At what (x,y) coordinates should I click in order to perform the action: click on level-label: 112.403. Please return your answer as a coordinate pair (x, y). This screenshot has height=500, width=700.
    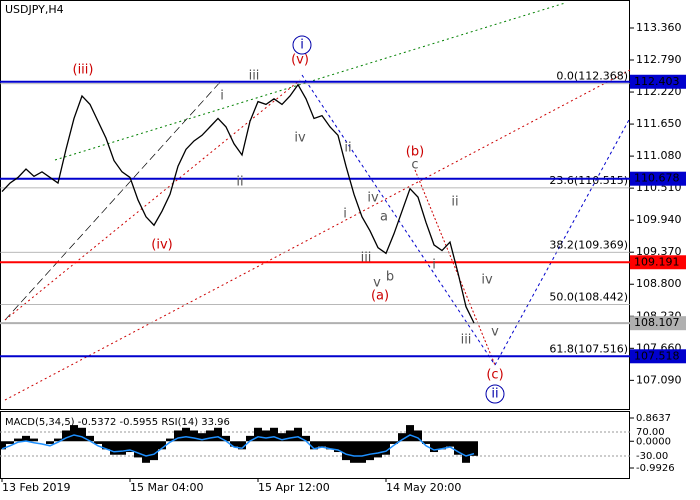
    Looking at the image, I should click on (657, 81).